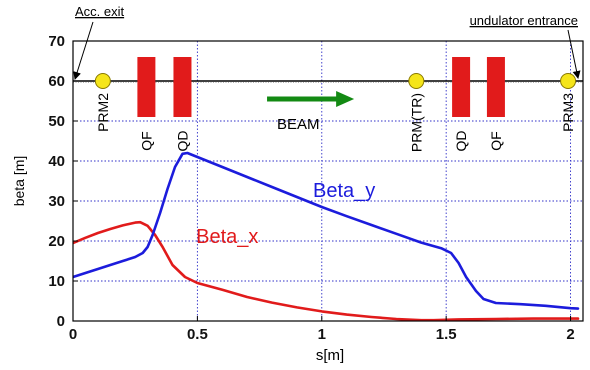  Describe the element at coordinates (416, 122) in the screenshot. I see `monitor-label: PRM(TR)` at that location.